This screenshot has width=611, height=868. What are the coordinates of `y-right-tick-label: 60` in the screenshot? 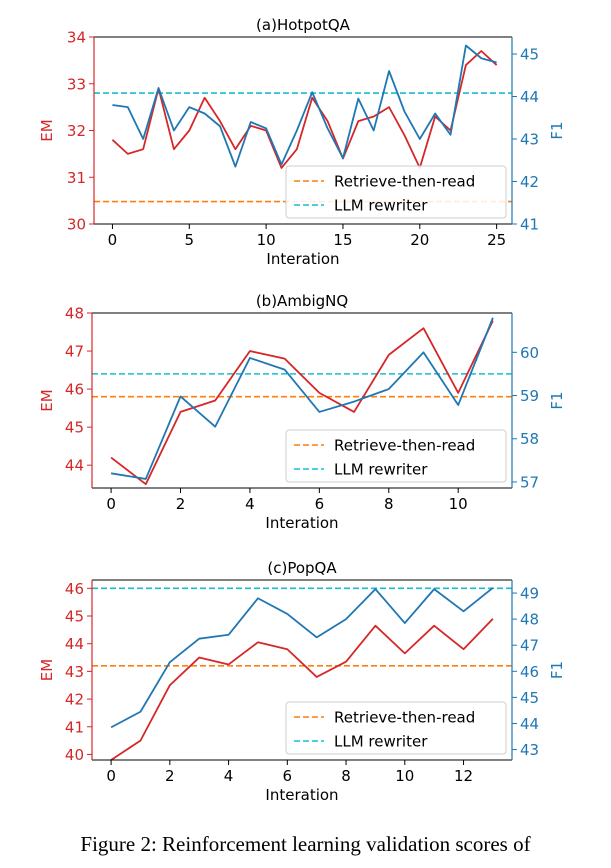 It's located at (529, 353).